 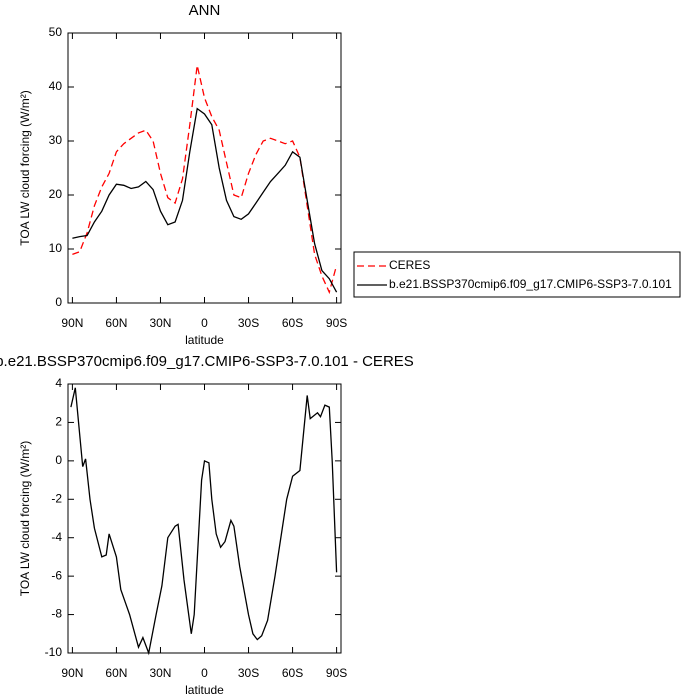 What do you see at coordinates (56, 537) in the screenshot?
I see `y-tick-label: -4` at bounding box center [56, 537].